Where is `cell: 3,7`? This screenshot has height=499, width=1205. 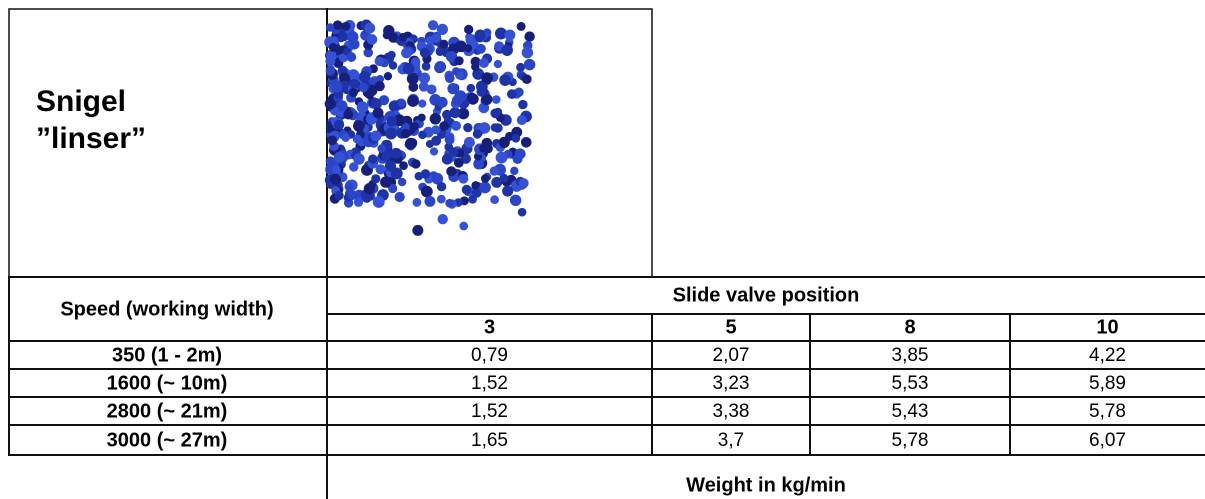
cell: 3,7 is located at coordinates (731, 440).